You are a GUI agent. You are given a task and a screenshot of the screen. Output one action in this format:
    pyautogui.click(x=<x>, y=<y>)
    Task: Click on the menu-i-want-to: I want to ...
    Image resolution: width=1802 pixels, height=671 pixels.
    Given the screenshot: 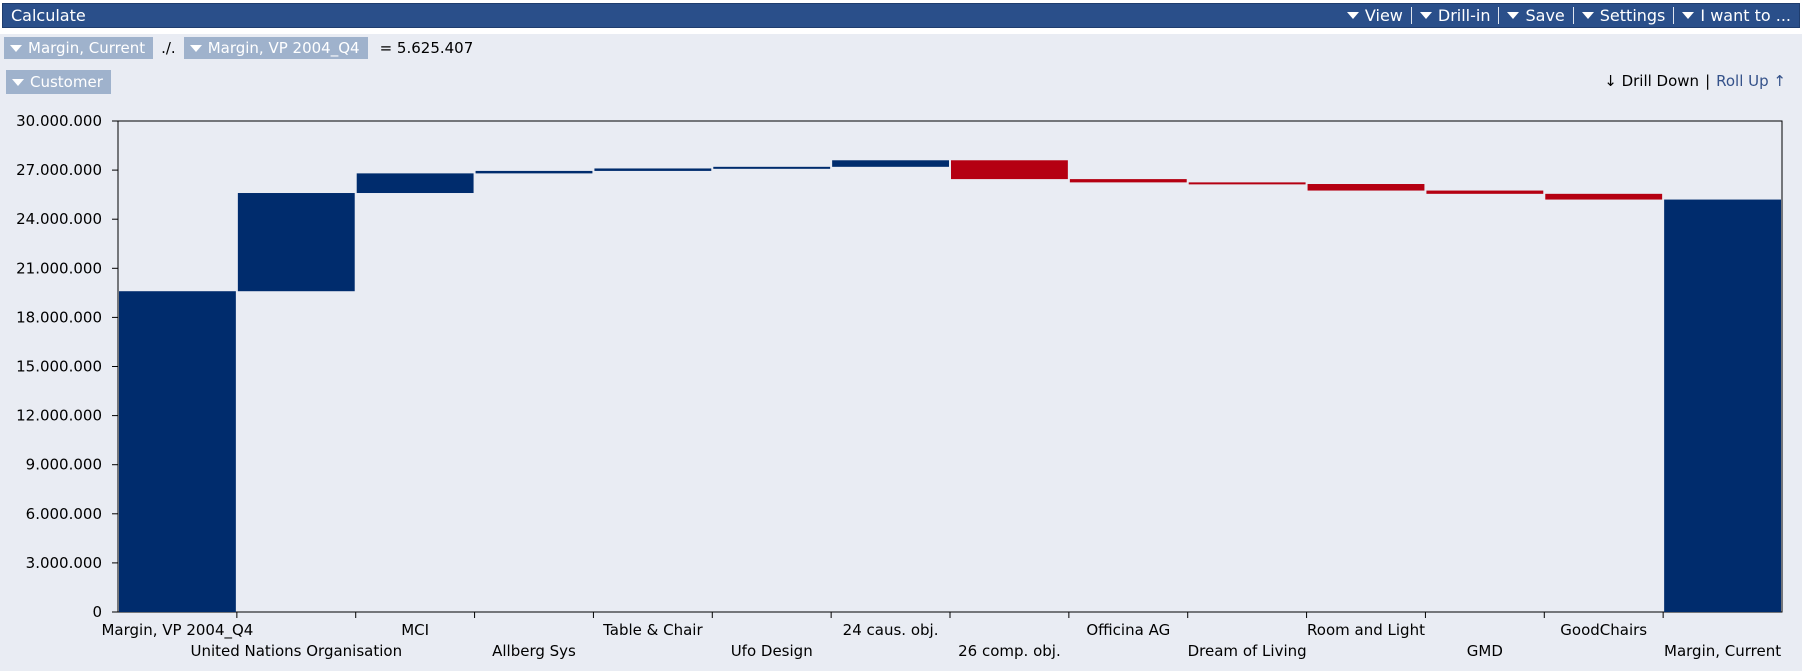 What is the action you would take?
    pyautogui.click(x=1736, y=15)
    